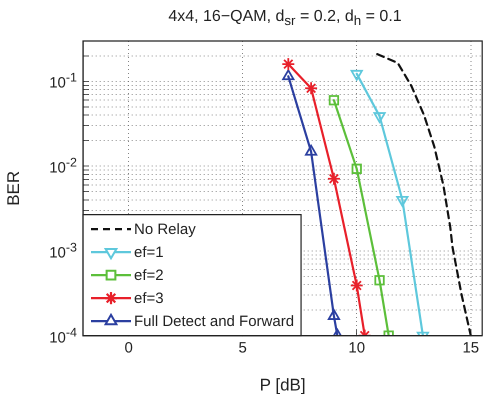 The width and height of the screenshot is (490, 404). What do you see at coordinates (62, 251) in the screenshot?
I see `y-tick-label: 10$^{-3}$` at bounding box center [62, 251].